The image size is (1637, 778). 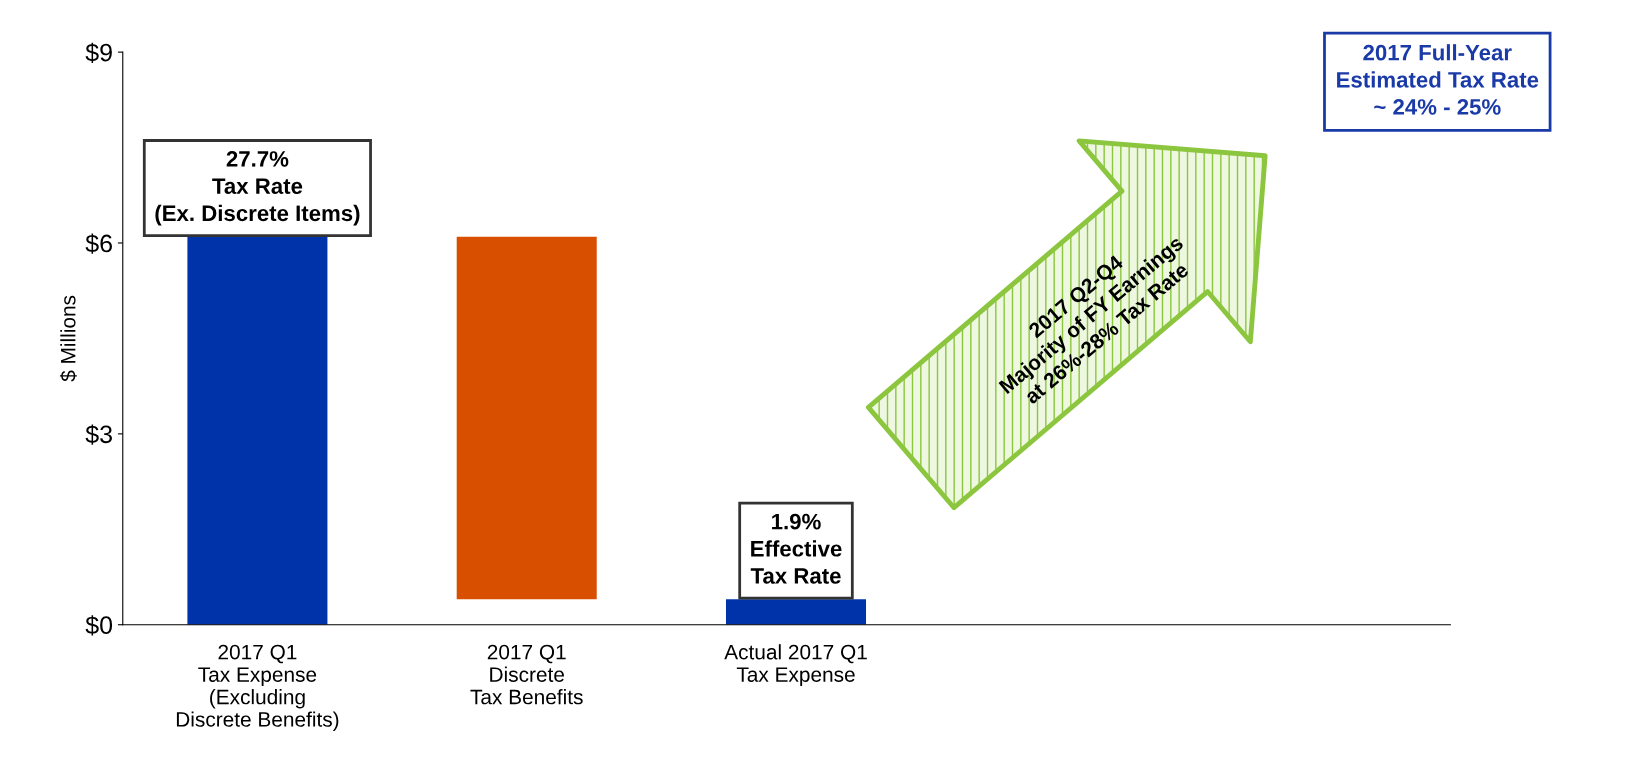 I want to click on y-tick-label: $0, so click(x=99, y=625).